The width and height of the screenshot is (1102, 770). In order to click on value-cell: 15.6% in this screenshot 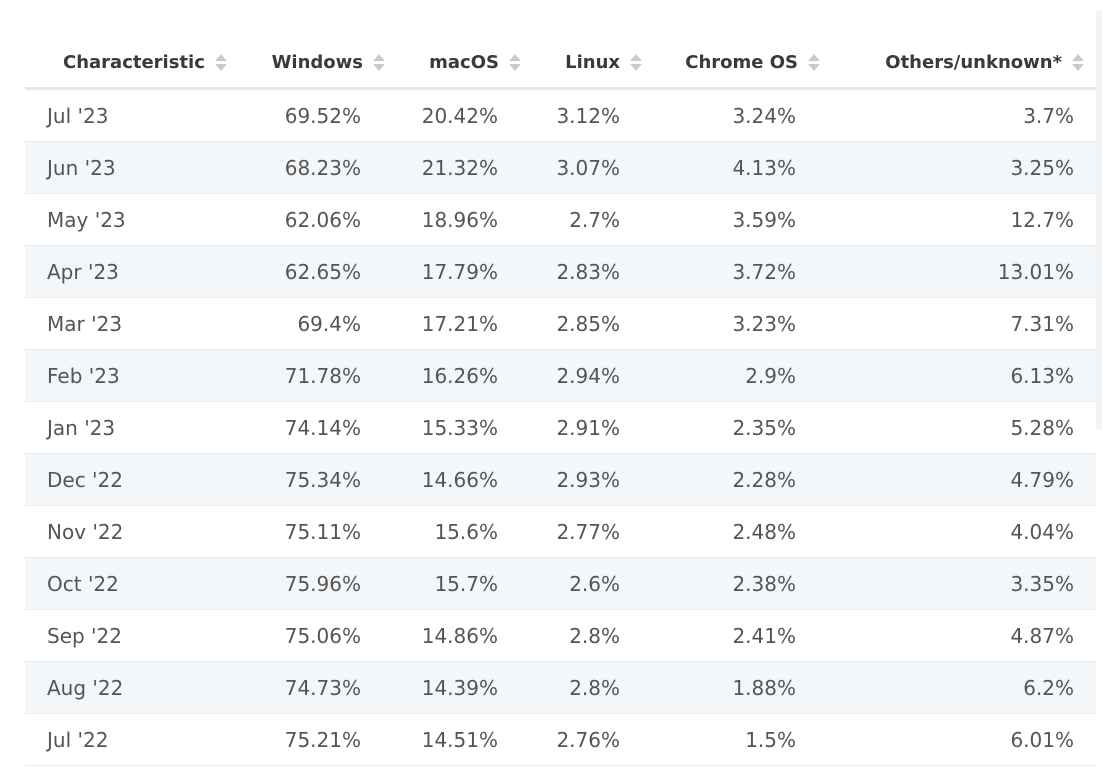, I will do `click(453, 531)`.